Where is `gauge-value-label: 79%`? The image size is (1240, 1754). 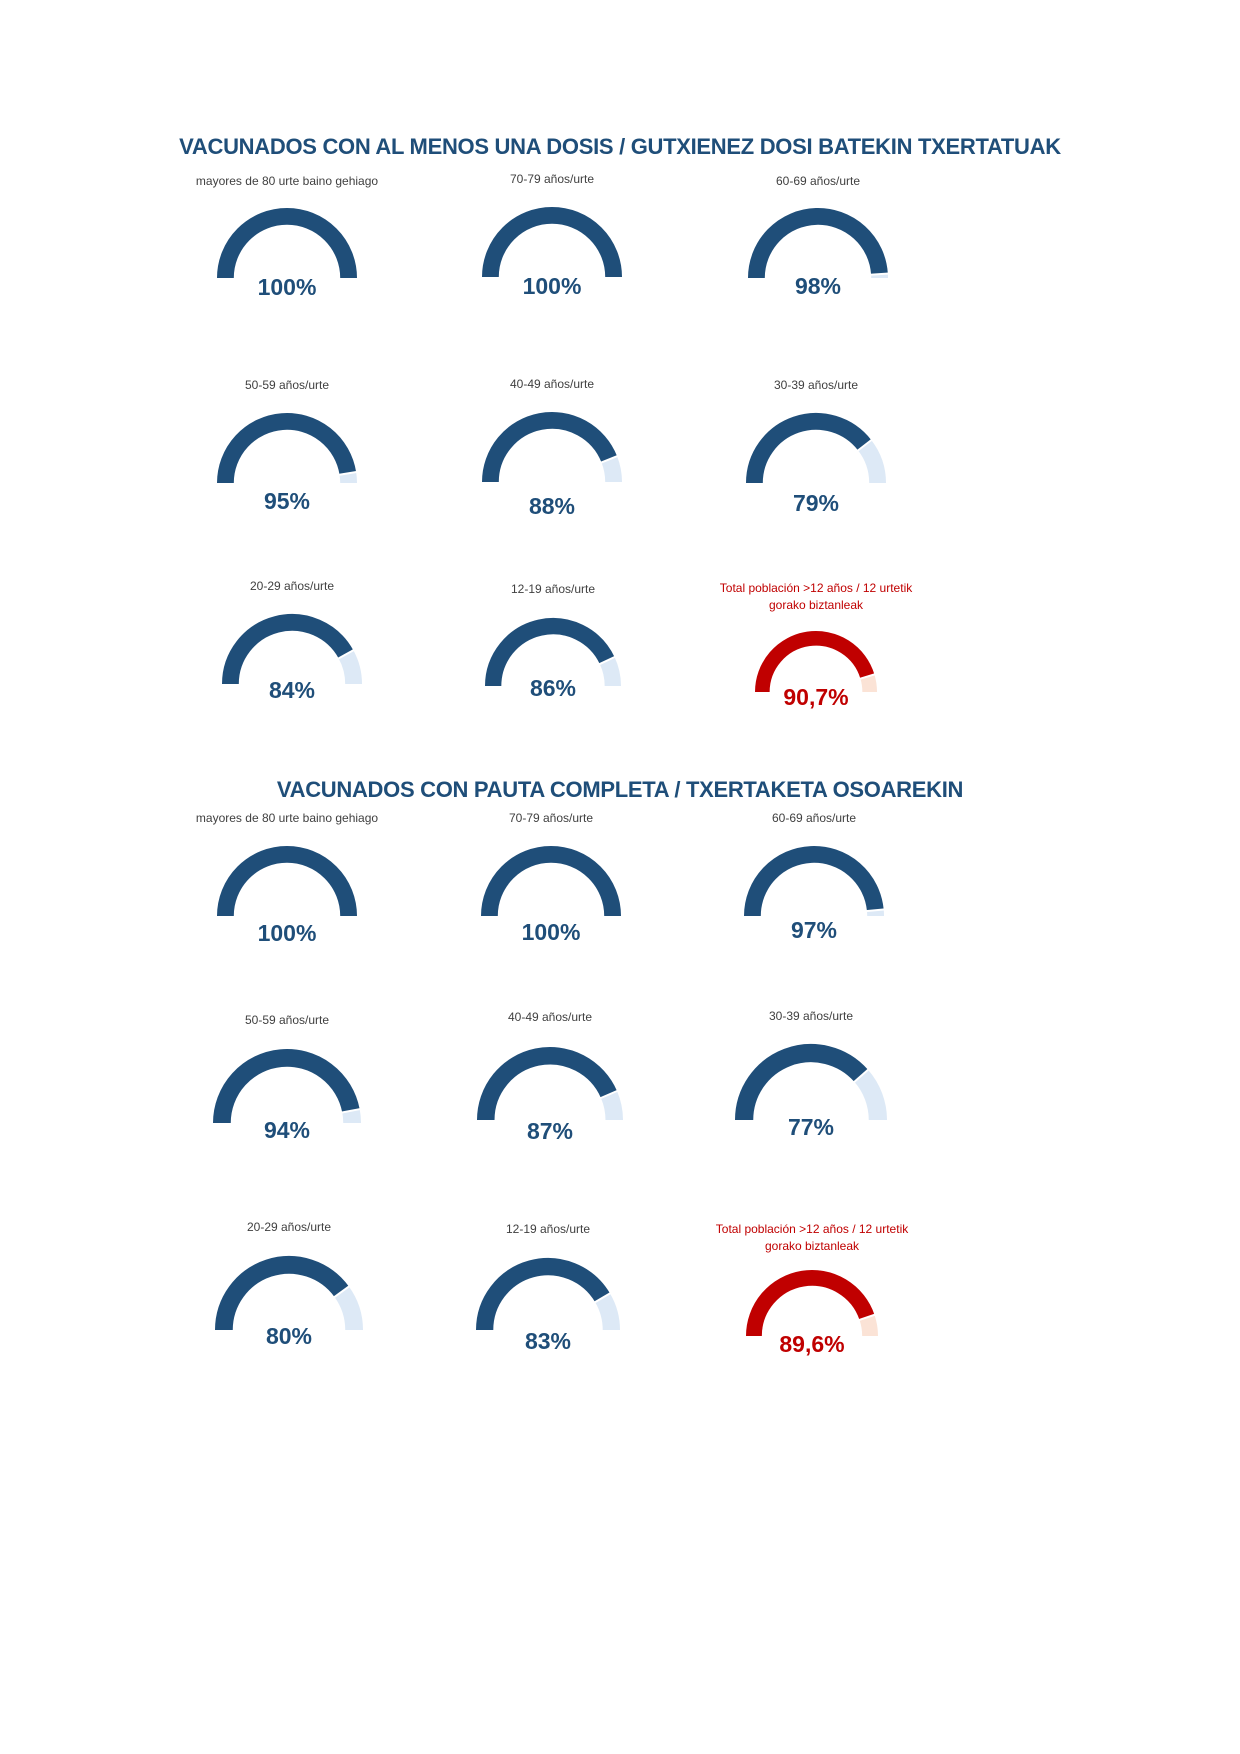 gauge-value-label: 79% is located at coordinates (816, 503).